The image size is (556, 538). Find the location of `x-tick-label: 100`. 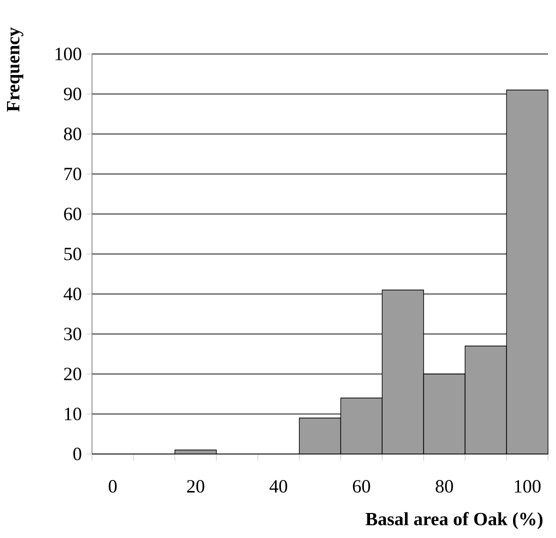

x-tick-label: 100 is located at coordinates (527, 486).